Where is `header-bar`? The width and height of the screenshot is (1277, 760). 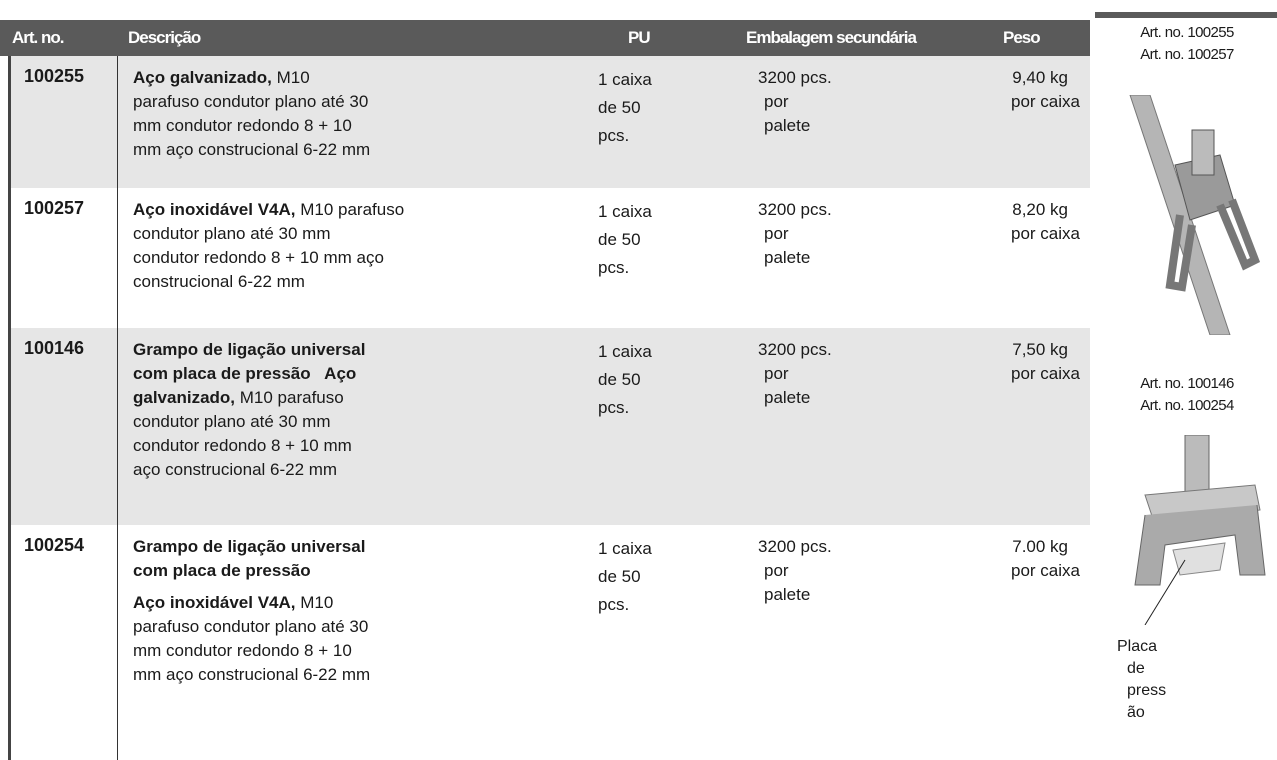
header-bar is located at coordinates (1186, 15).